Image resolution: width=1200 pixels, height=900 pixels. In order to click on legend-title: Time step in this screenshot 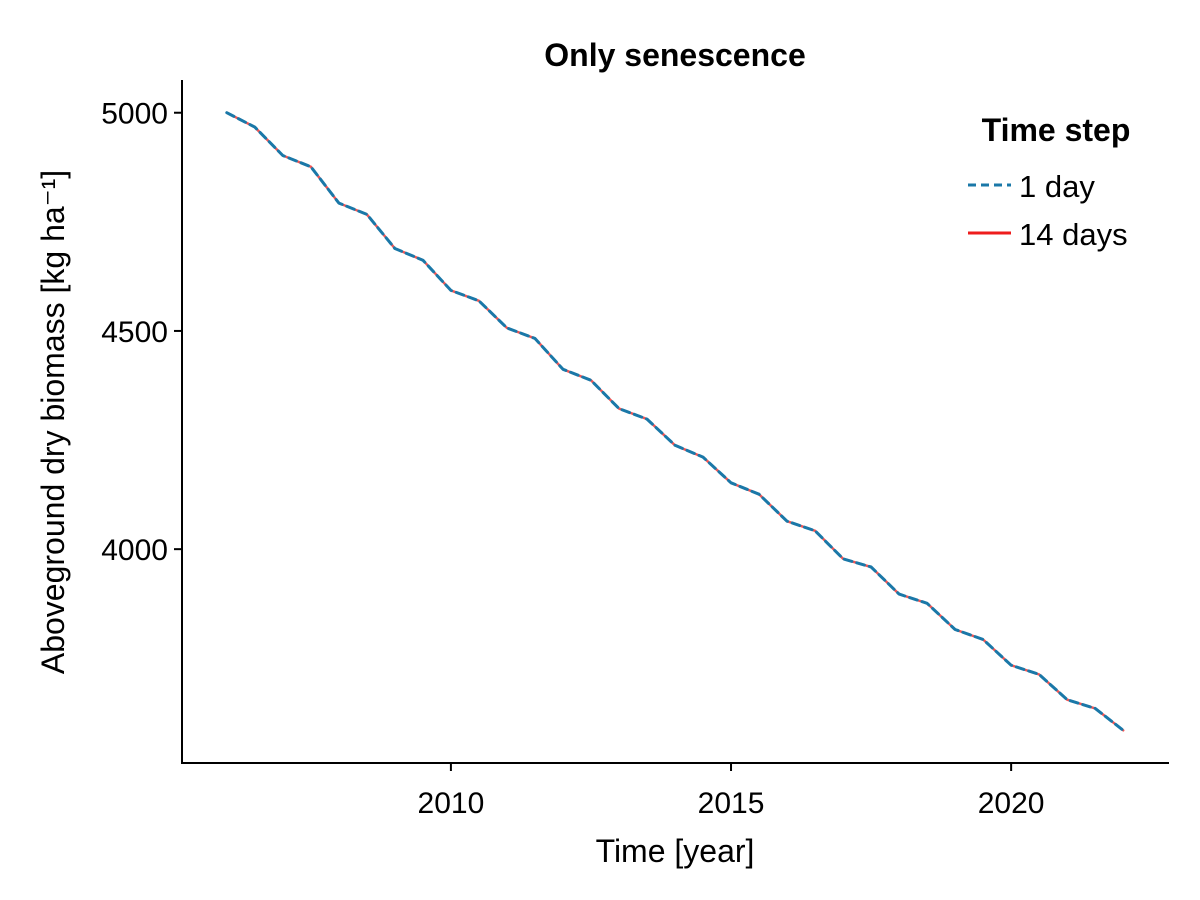, I will do `click(1056, 130)`.